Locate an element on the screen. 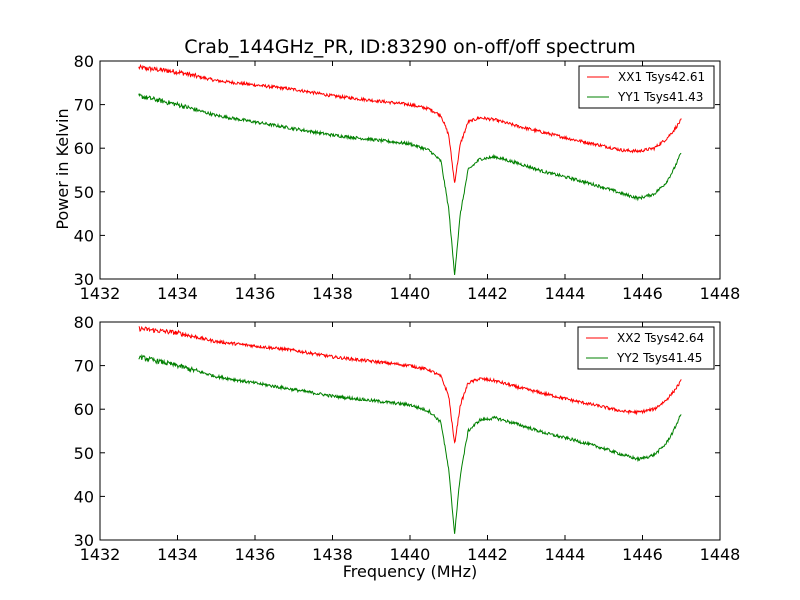  legend: XX1 Tsys42.61 YY1 Tsys41.43 is located at coordinates (646, 87).